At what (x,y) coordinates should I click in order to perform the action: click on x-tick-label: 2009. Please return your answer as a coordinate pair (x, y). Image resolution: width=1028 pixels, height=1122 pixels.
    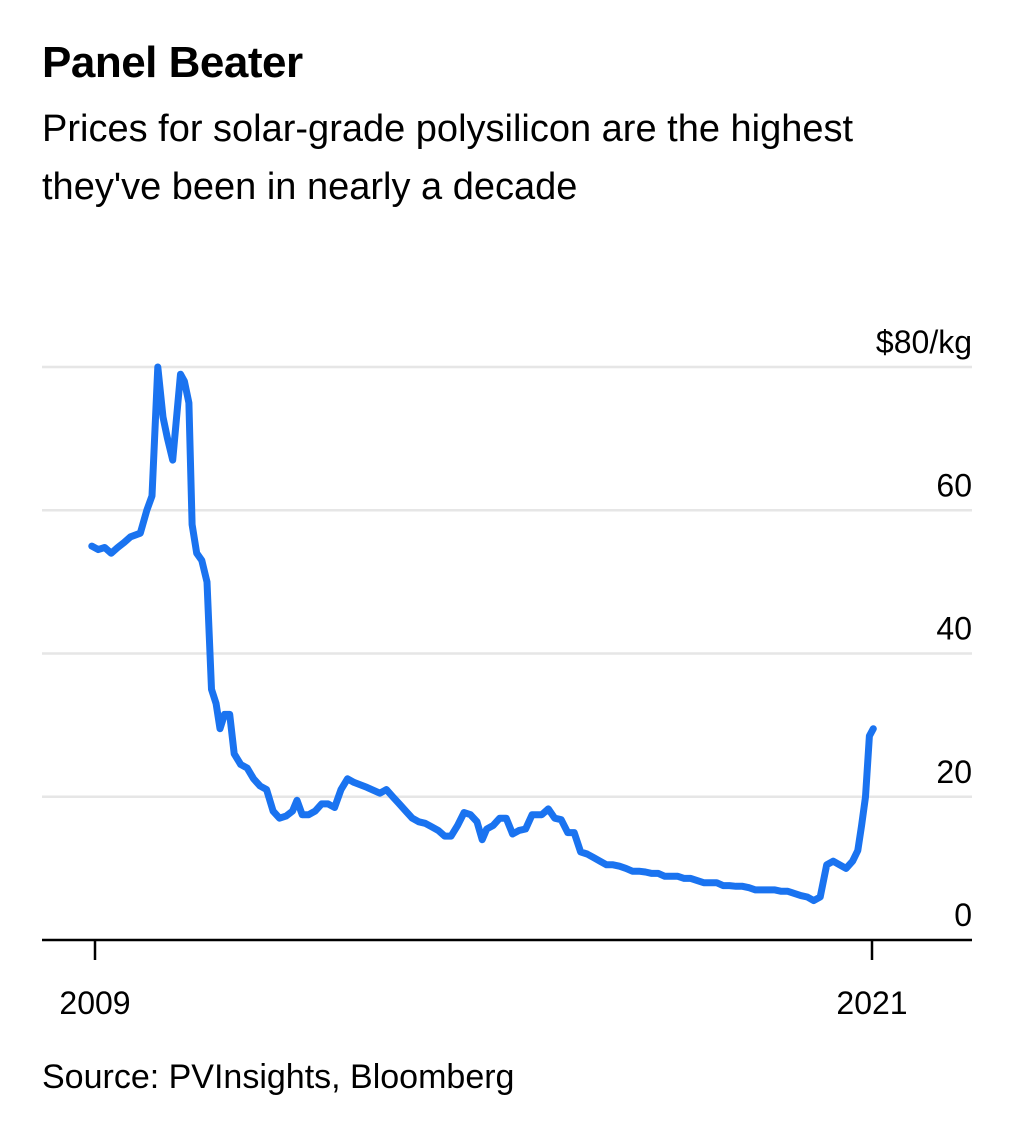
    Looking at the image, I should click on (94, 1003).